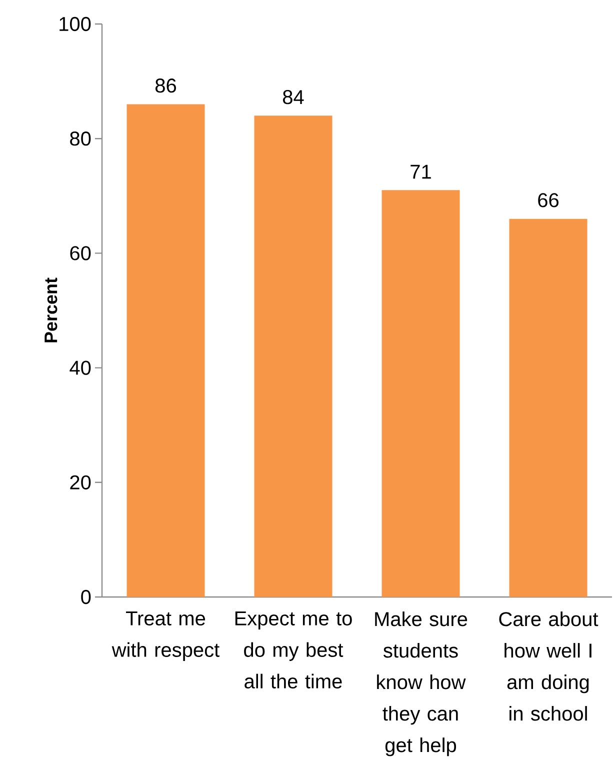  What do you see at coordinates (548, 666) in the screenshot?
I see `x-tick-label: Care about how well I am doing in school` at bounding box center [548, 666].